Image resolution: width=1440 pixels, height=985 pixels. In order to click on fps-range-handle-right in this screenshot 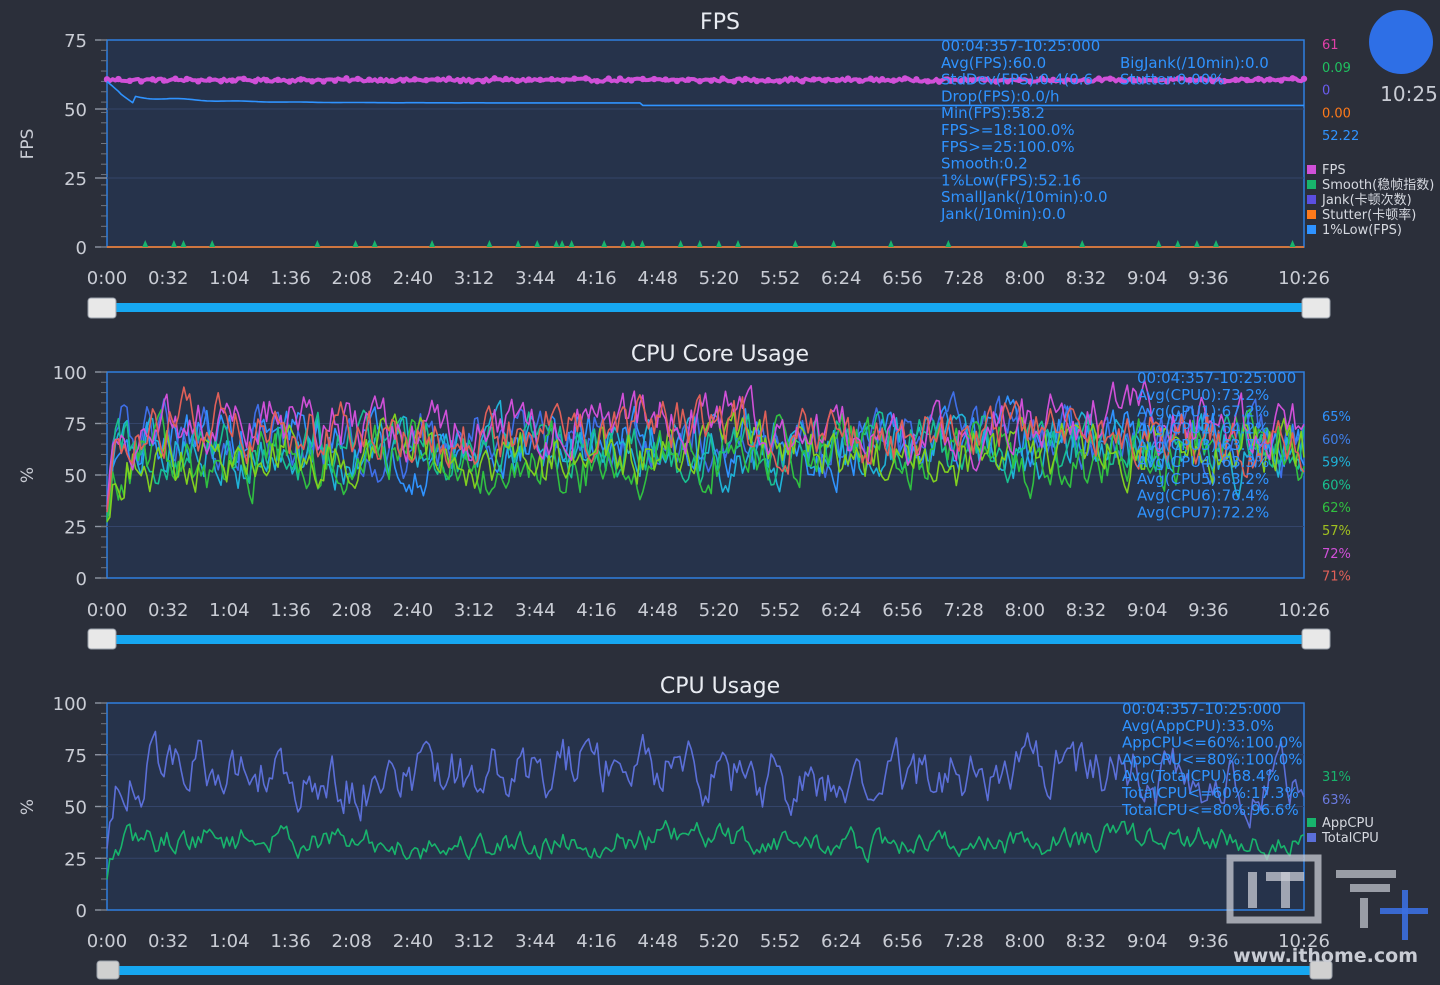, I will do `click(1316, 308)`.